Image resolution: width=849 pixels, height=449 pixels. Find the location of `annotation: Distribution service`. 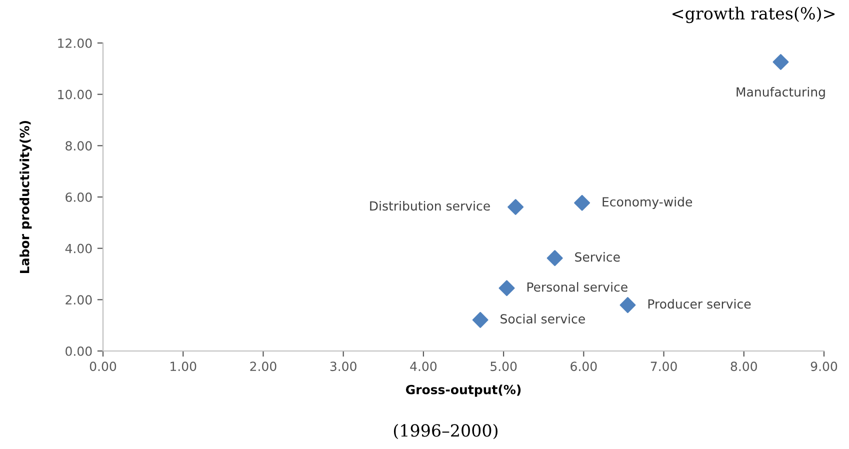

annotation: Distribution service is located at coordinates (430, 205).